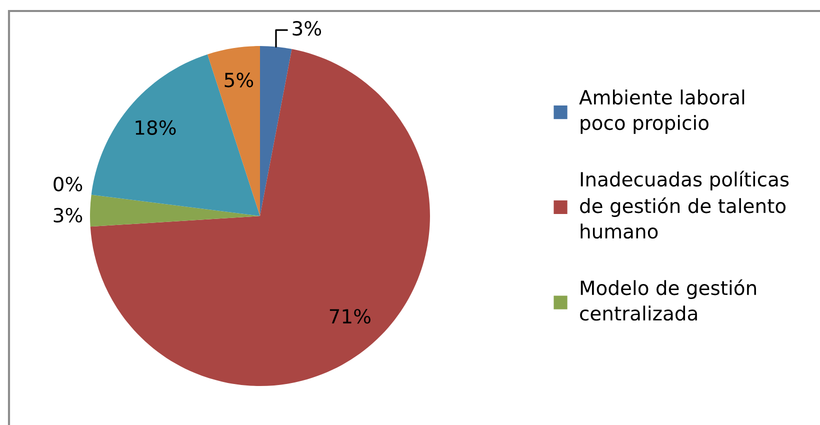 This screenshot has height=425, width=820. What do you see at coordinates (661, 112) in the screenshot?
I see `legend-label: Ambiente laboral poco propicio` at bounding box center [661, 112].